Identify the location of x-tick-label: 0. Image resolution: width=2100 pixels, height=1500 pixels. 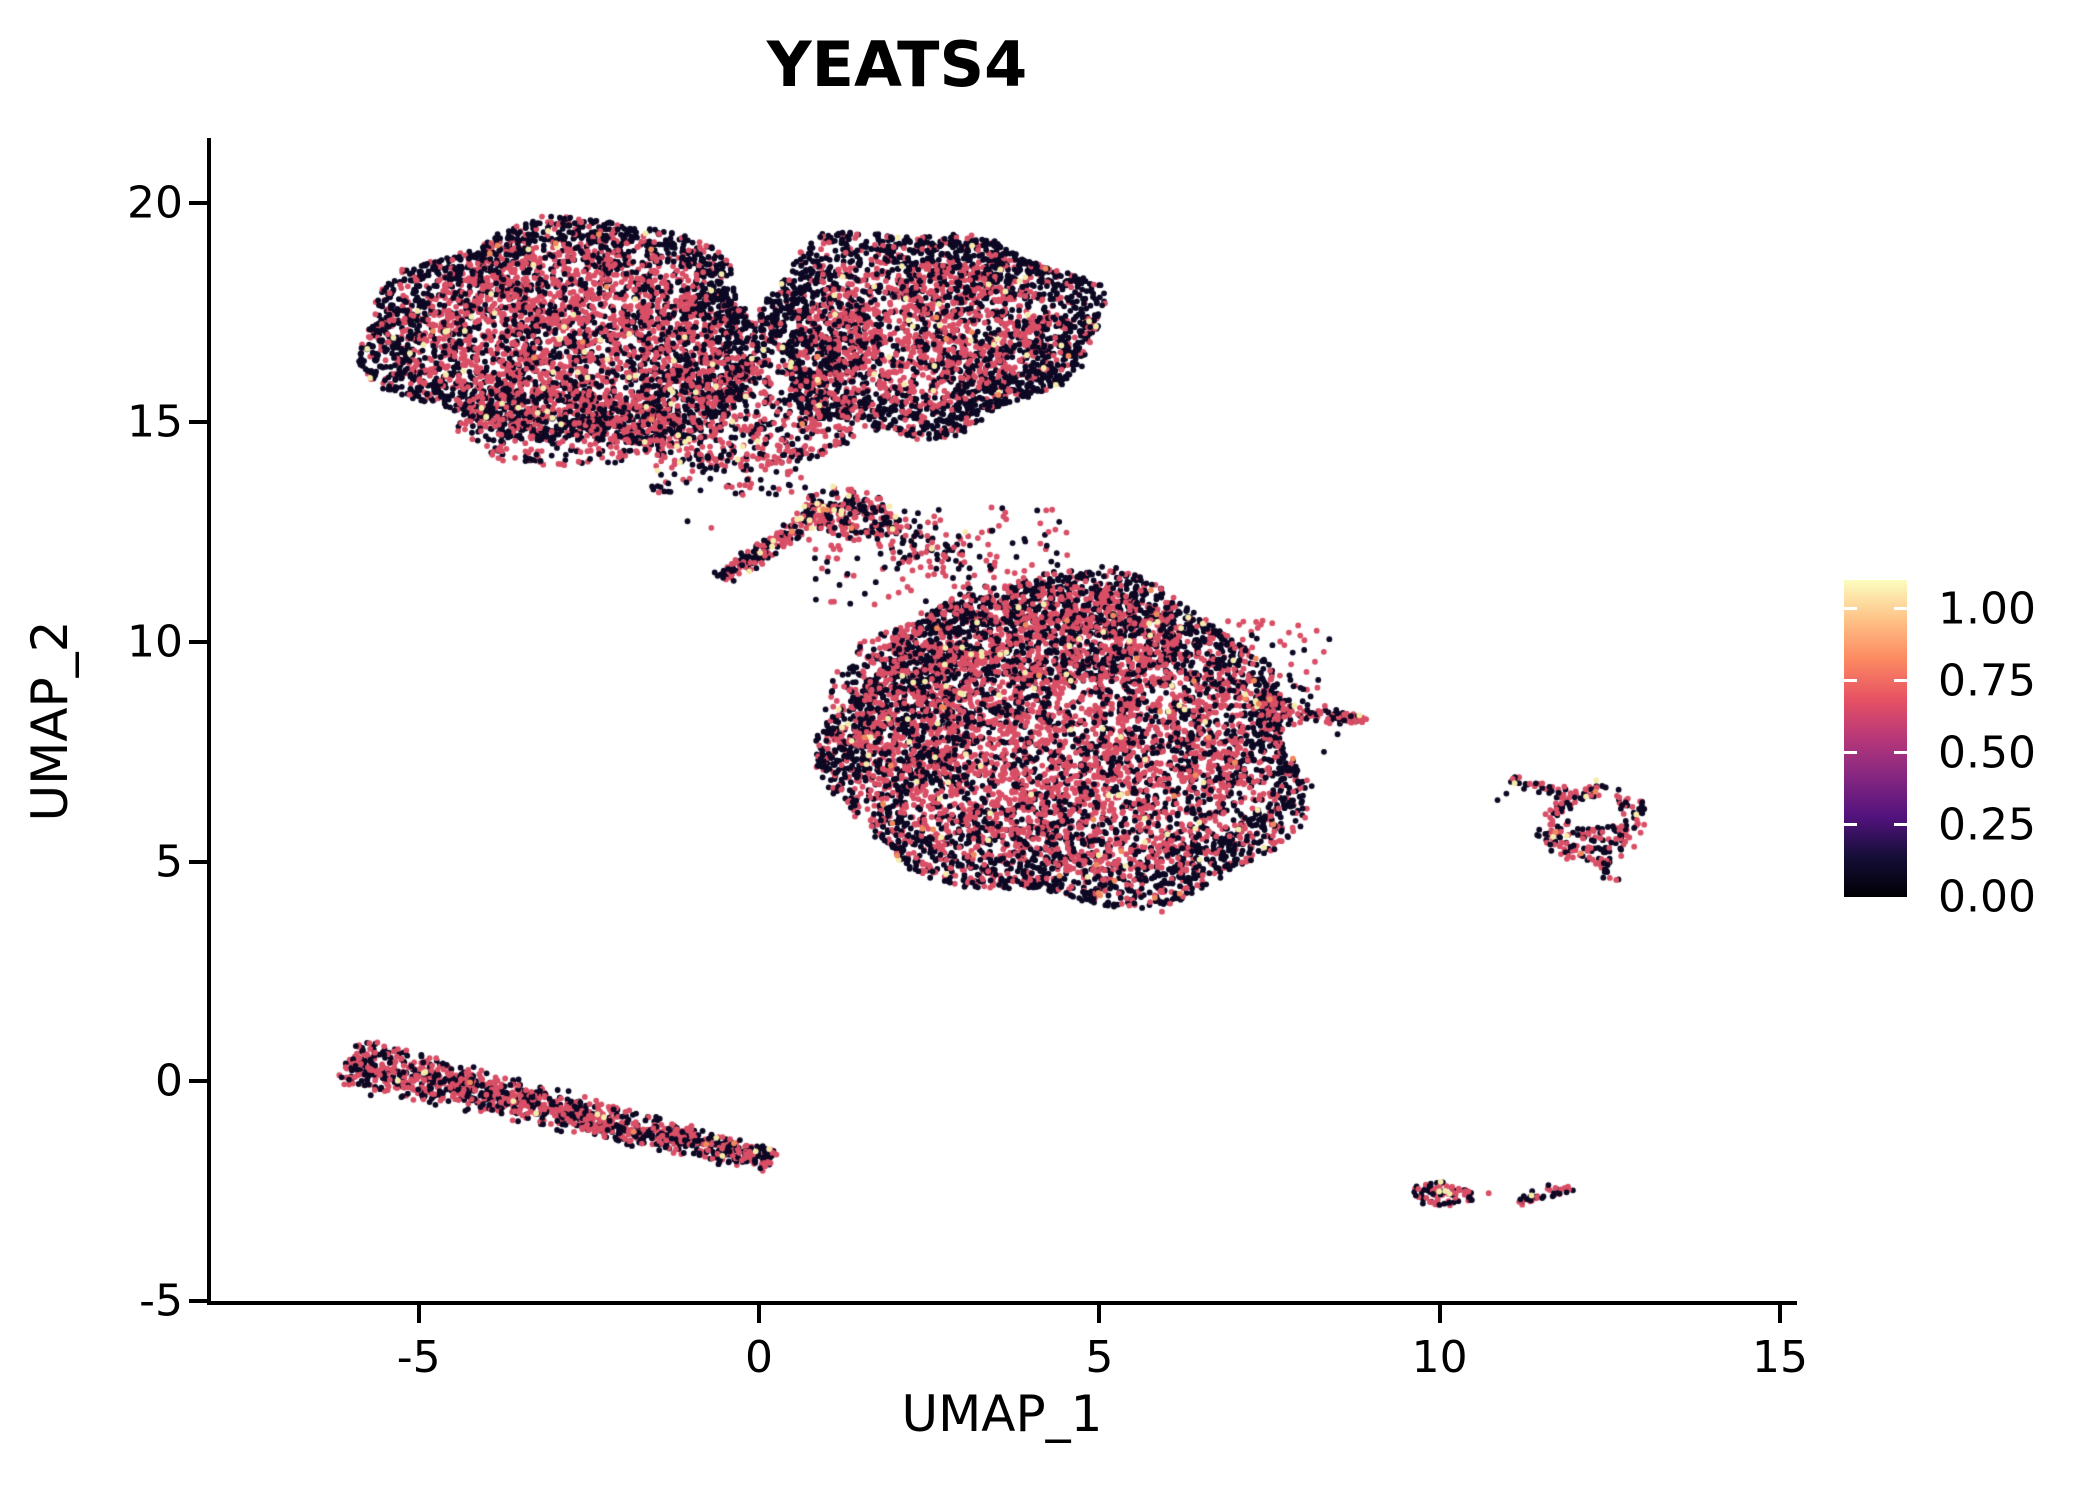
(758, 1357).